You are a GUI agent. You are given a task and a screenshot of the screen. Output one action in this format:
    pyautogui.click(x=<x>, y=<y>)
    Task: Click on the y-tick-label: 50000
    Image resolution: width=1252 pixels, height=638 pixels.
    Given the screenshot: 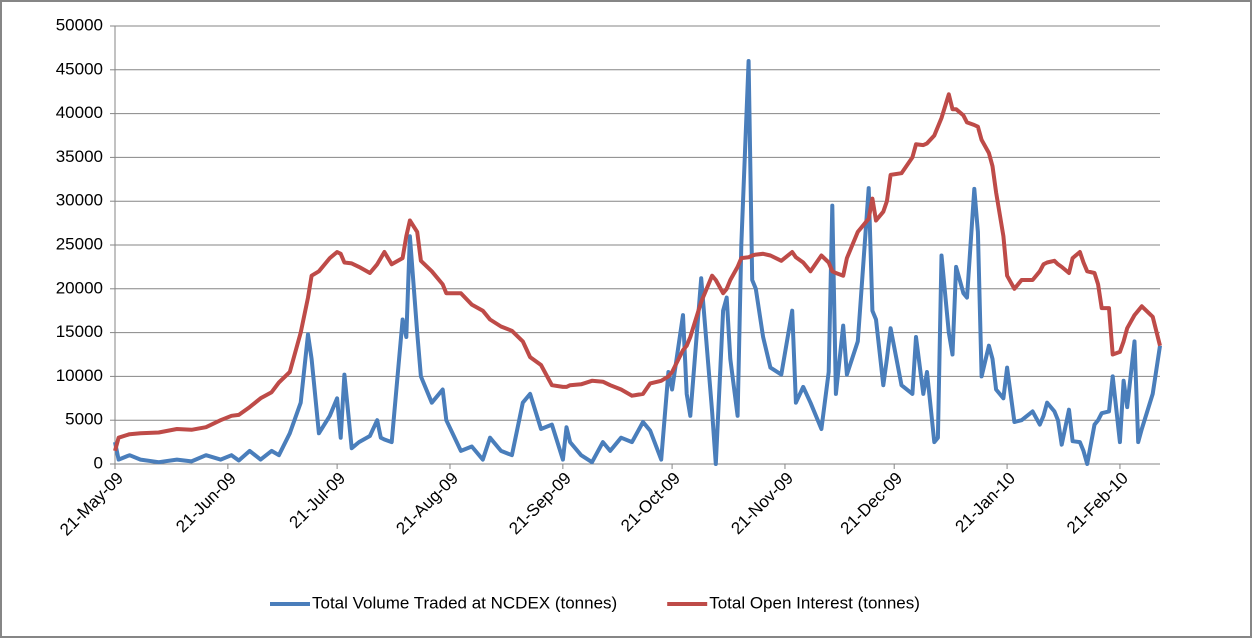 What is the action you would take?
    pyautogui.click(x=79, y=24)
    